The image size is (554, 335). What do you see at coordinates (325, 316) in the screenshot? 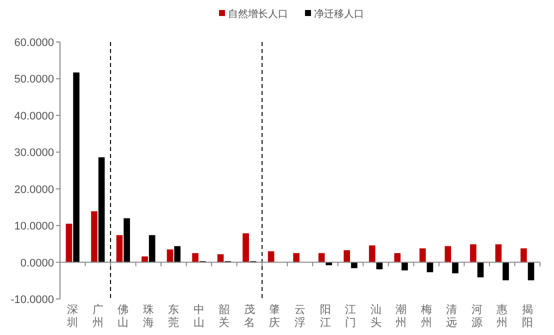
I see `x-tick-label: 阳江` at bounding box center [325, 316].